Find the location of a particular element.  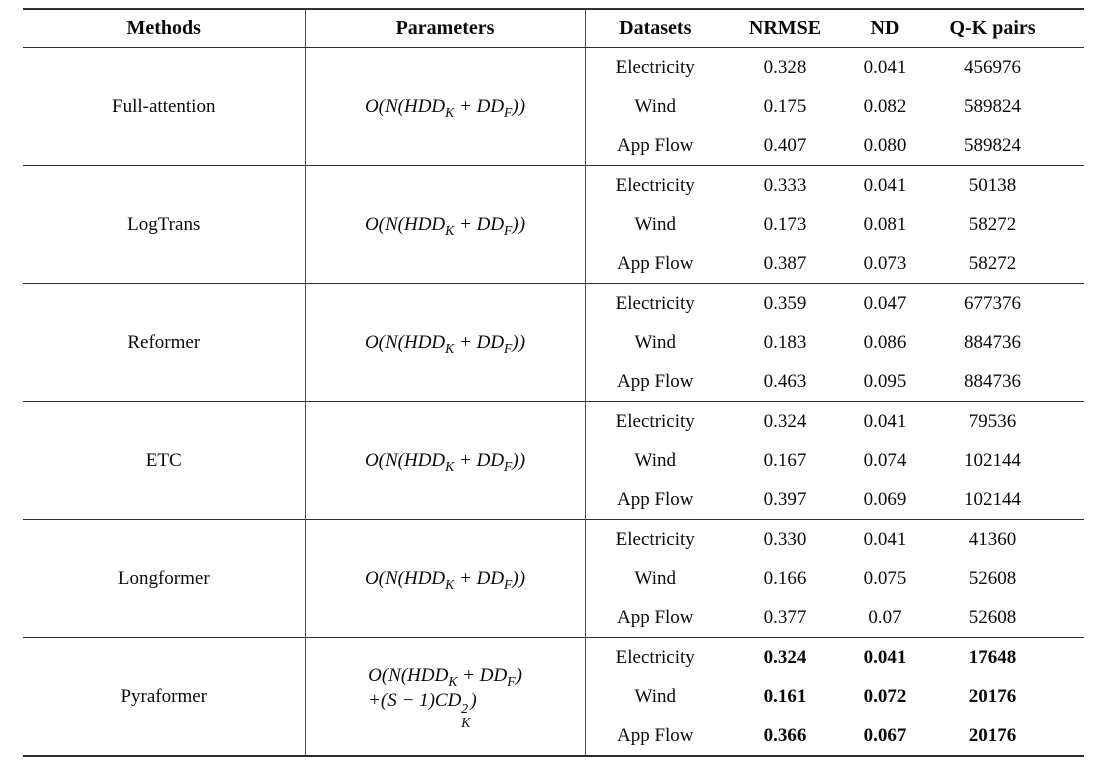

method-name: Pyraformer is located at coordinates (164, 696).